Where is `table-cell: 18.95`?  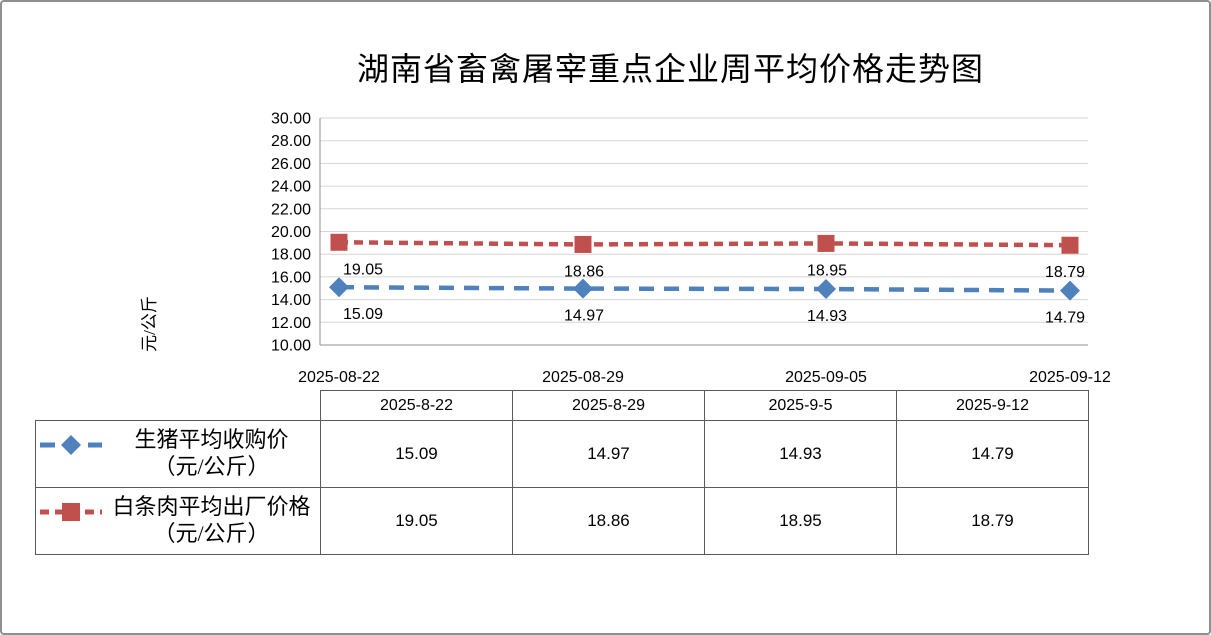 table-cell: 18.95 is located at coordinates (800, 521).